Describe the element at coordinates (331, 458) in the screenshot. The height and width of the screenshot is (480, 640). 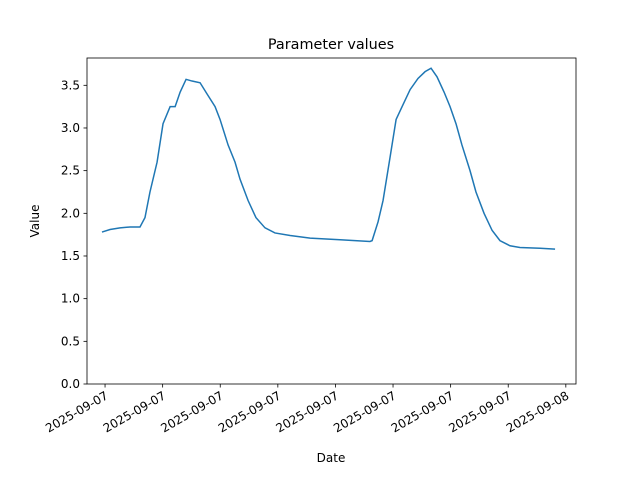
I see `x-axis-label: Date` at that location.